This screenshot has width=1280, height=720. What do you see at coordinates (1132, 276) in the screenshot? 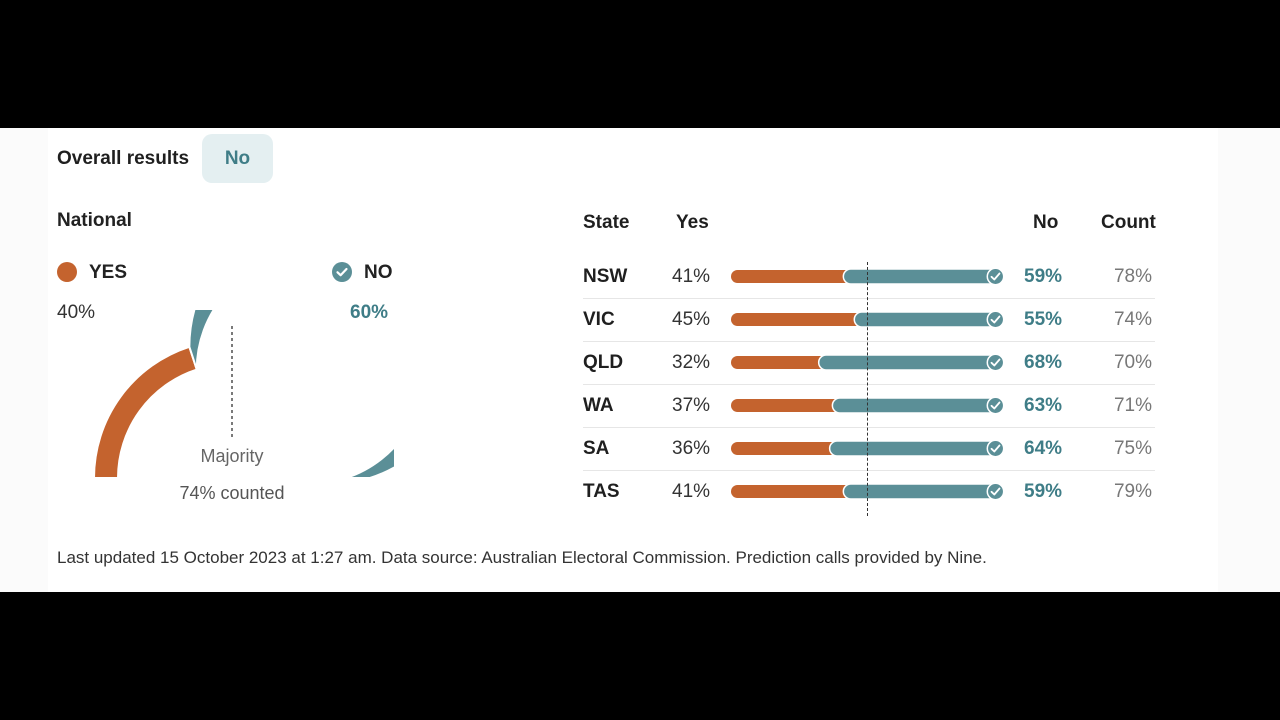
I see `state-count-percent: 78%` at bounding box center [1132, 276].